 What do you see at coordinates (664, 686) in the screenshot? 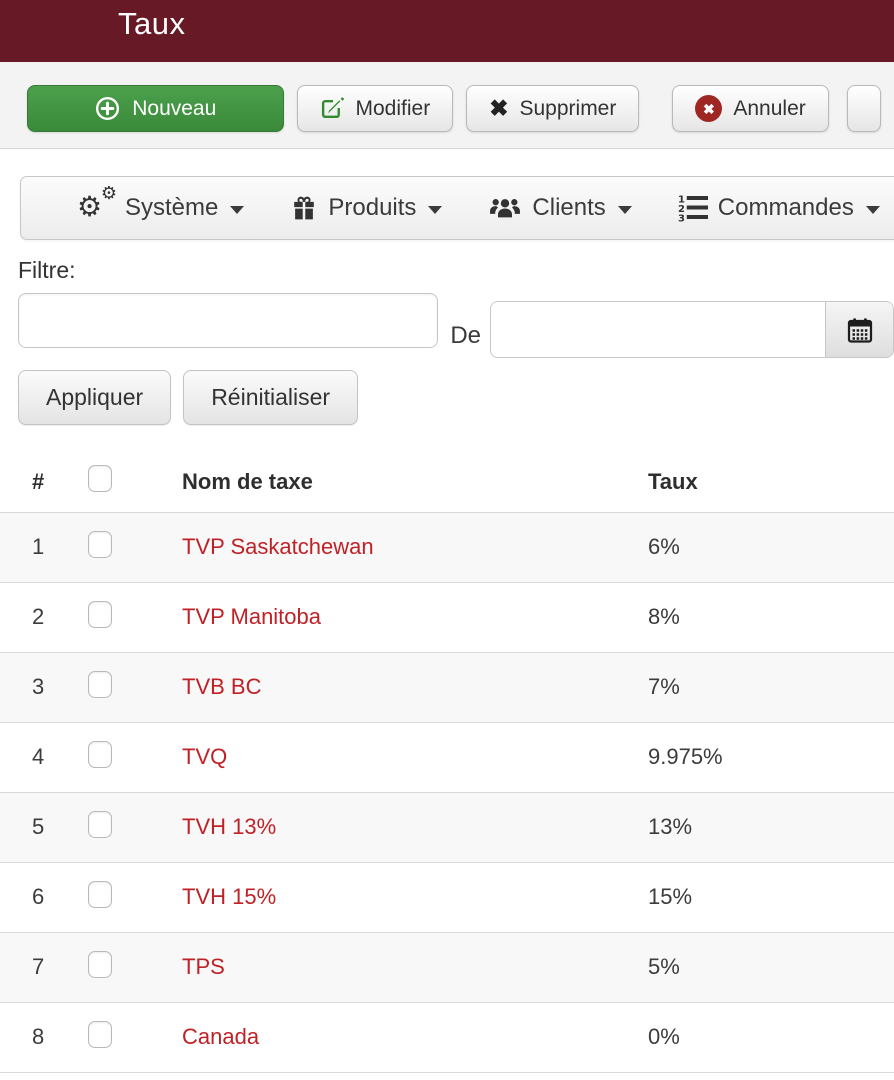
I see `tax-rate: 7%` at bounding box center [664, 686].